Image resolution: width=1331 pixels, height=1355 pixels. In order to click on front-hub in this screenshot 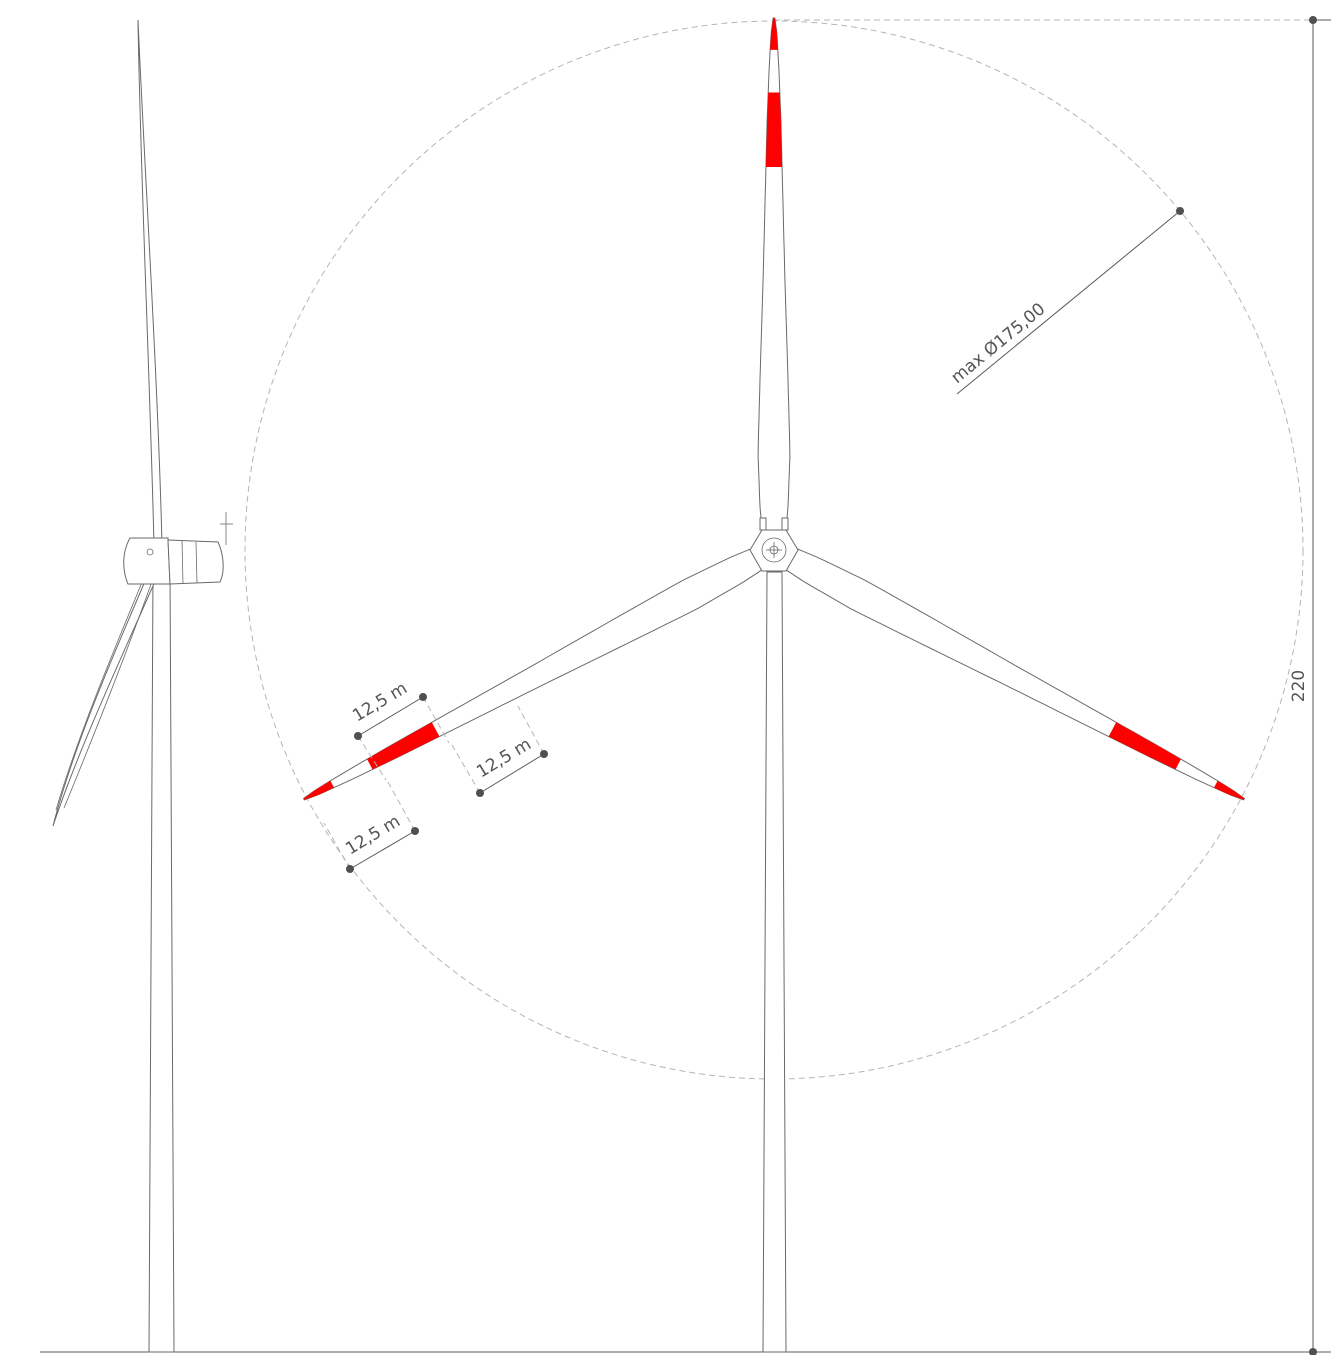, I will do `click(774, 544)`.